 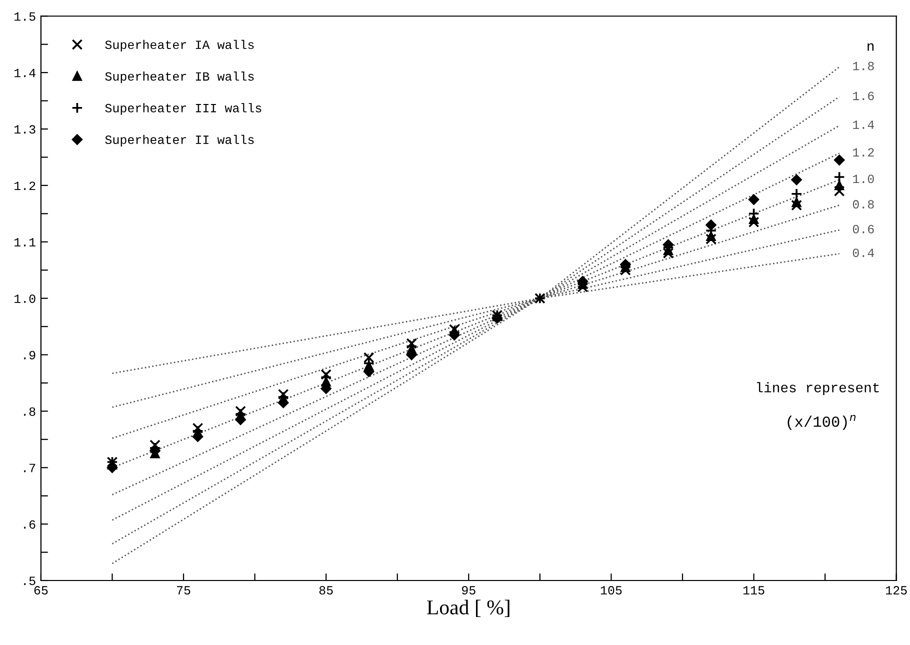 I want to click on annotation: lines represent, so click(x=818, y=389).